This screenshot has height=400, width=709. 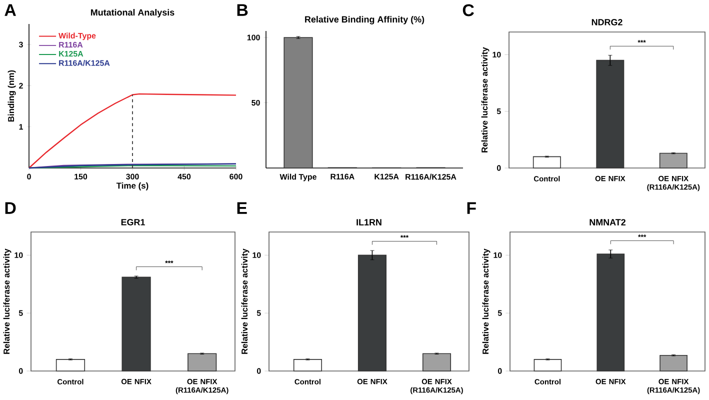 What do you see at coordinates (242, 10) in the screenshot?
I see `text: B` at bounding box center [242, 10].